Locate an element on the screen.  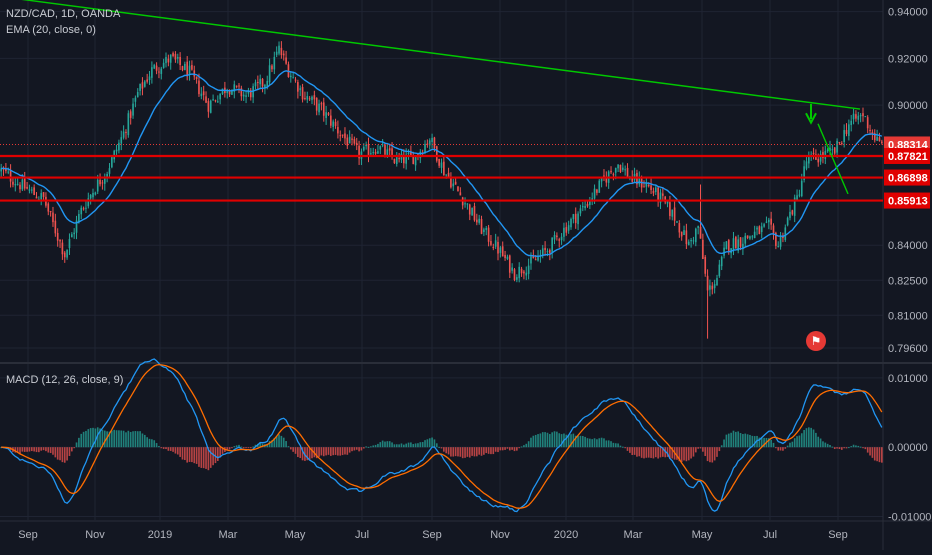
macd-legend: MACD (12, 26, close, 9) is located at coordinates (65, 380).